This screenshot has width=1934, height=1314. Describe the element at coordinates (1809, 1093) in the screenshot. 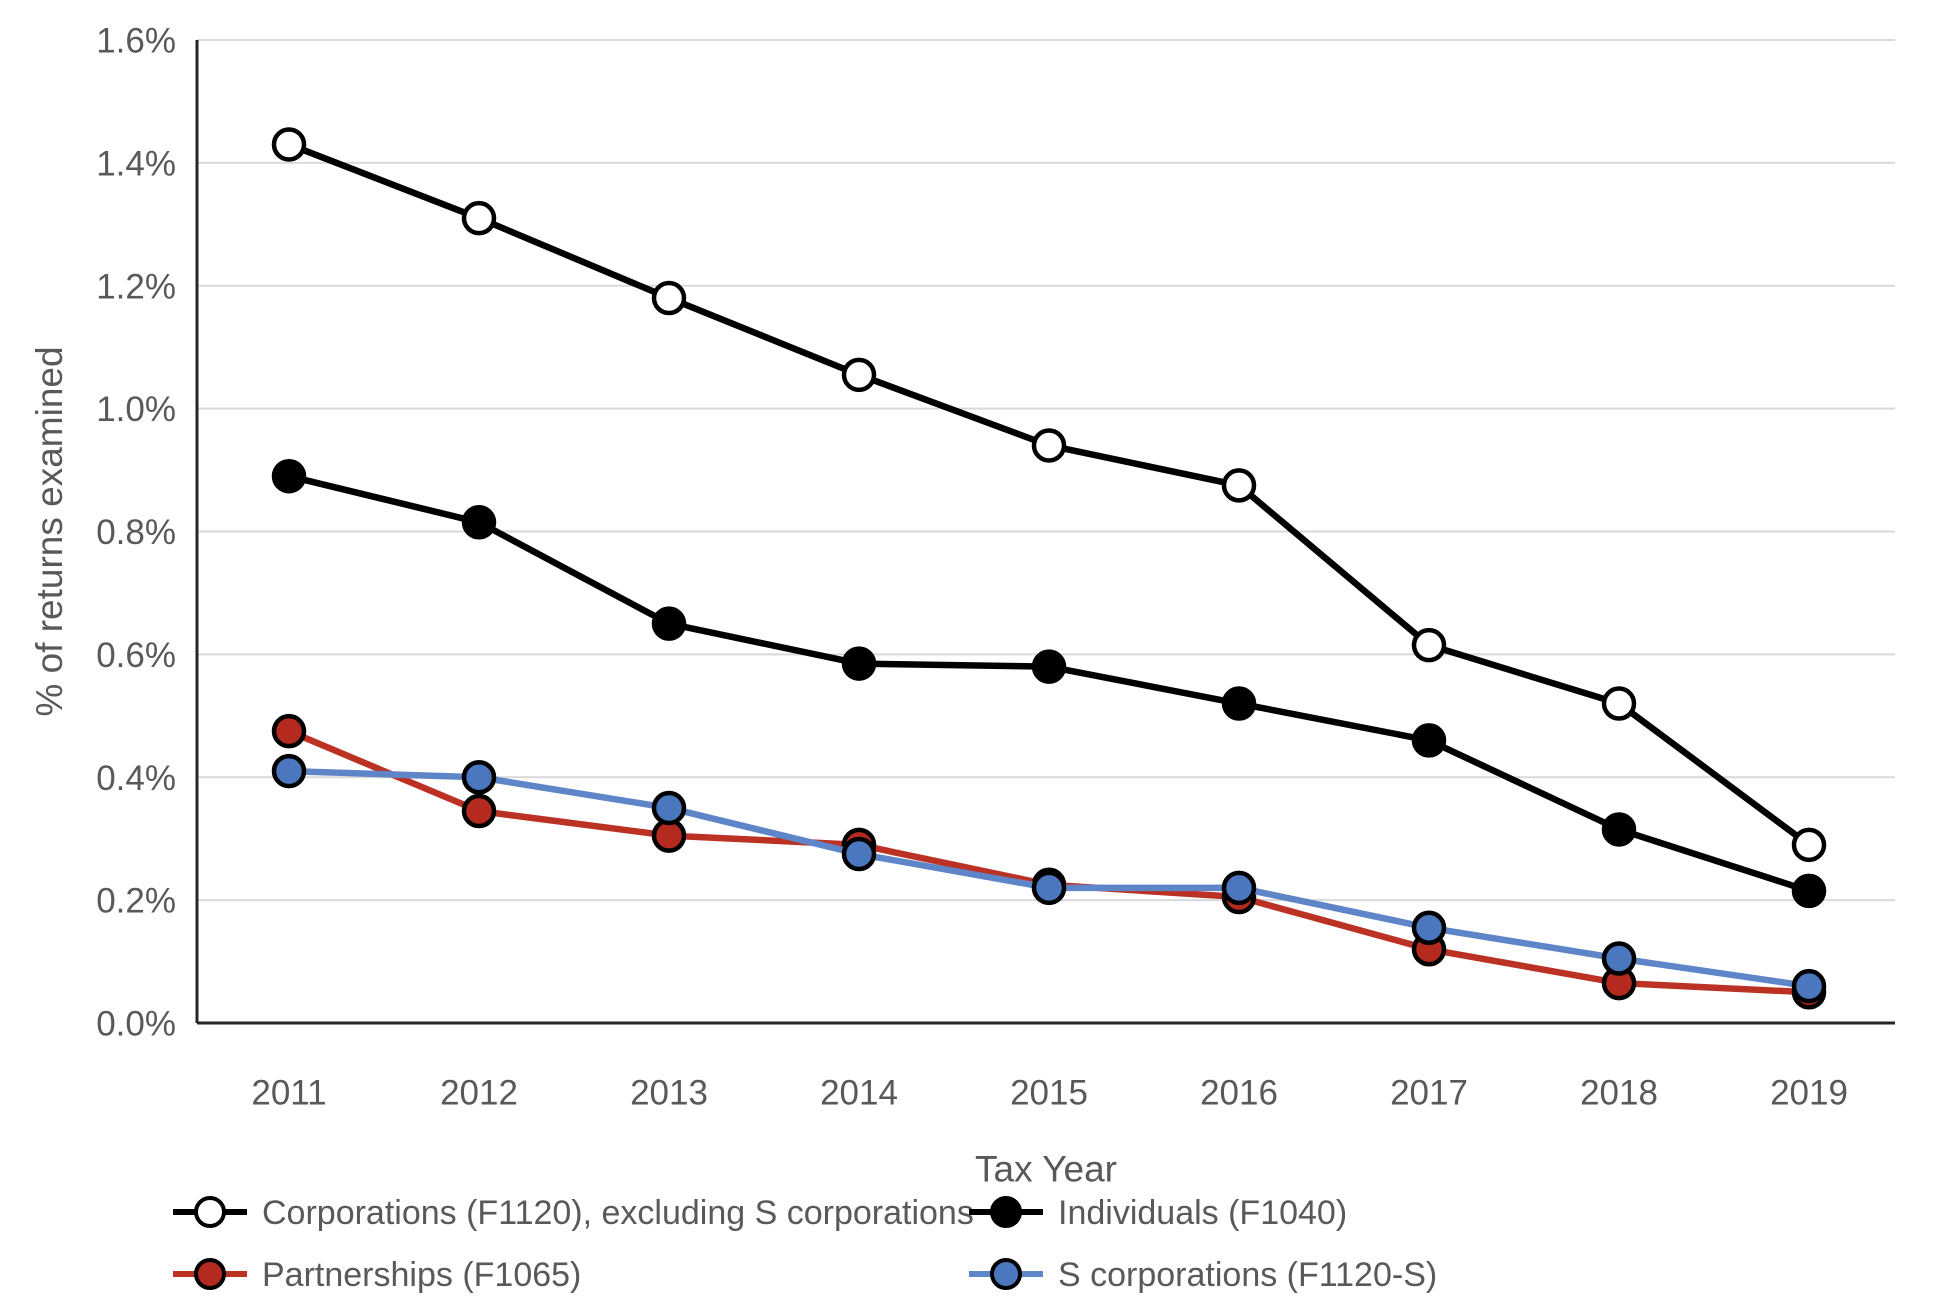

I see `x-tick-label: 2019` at that location.